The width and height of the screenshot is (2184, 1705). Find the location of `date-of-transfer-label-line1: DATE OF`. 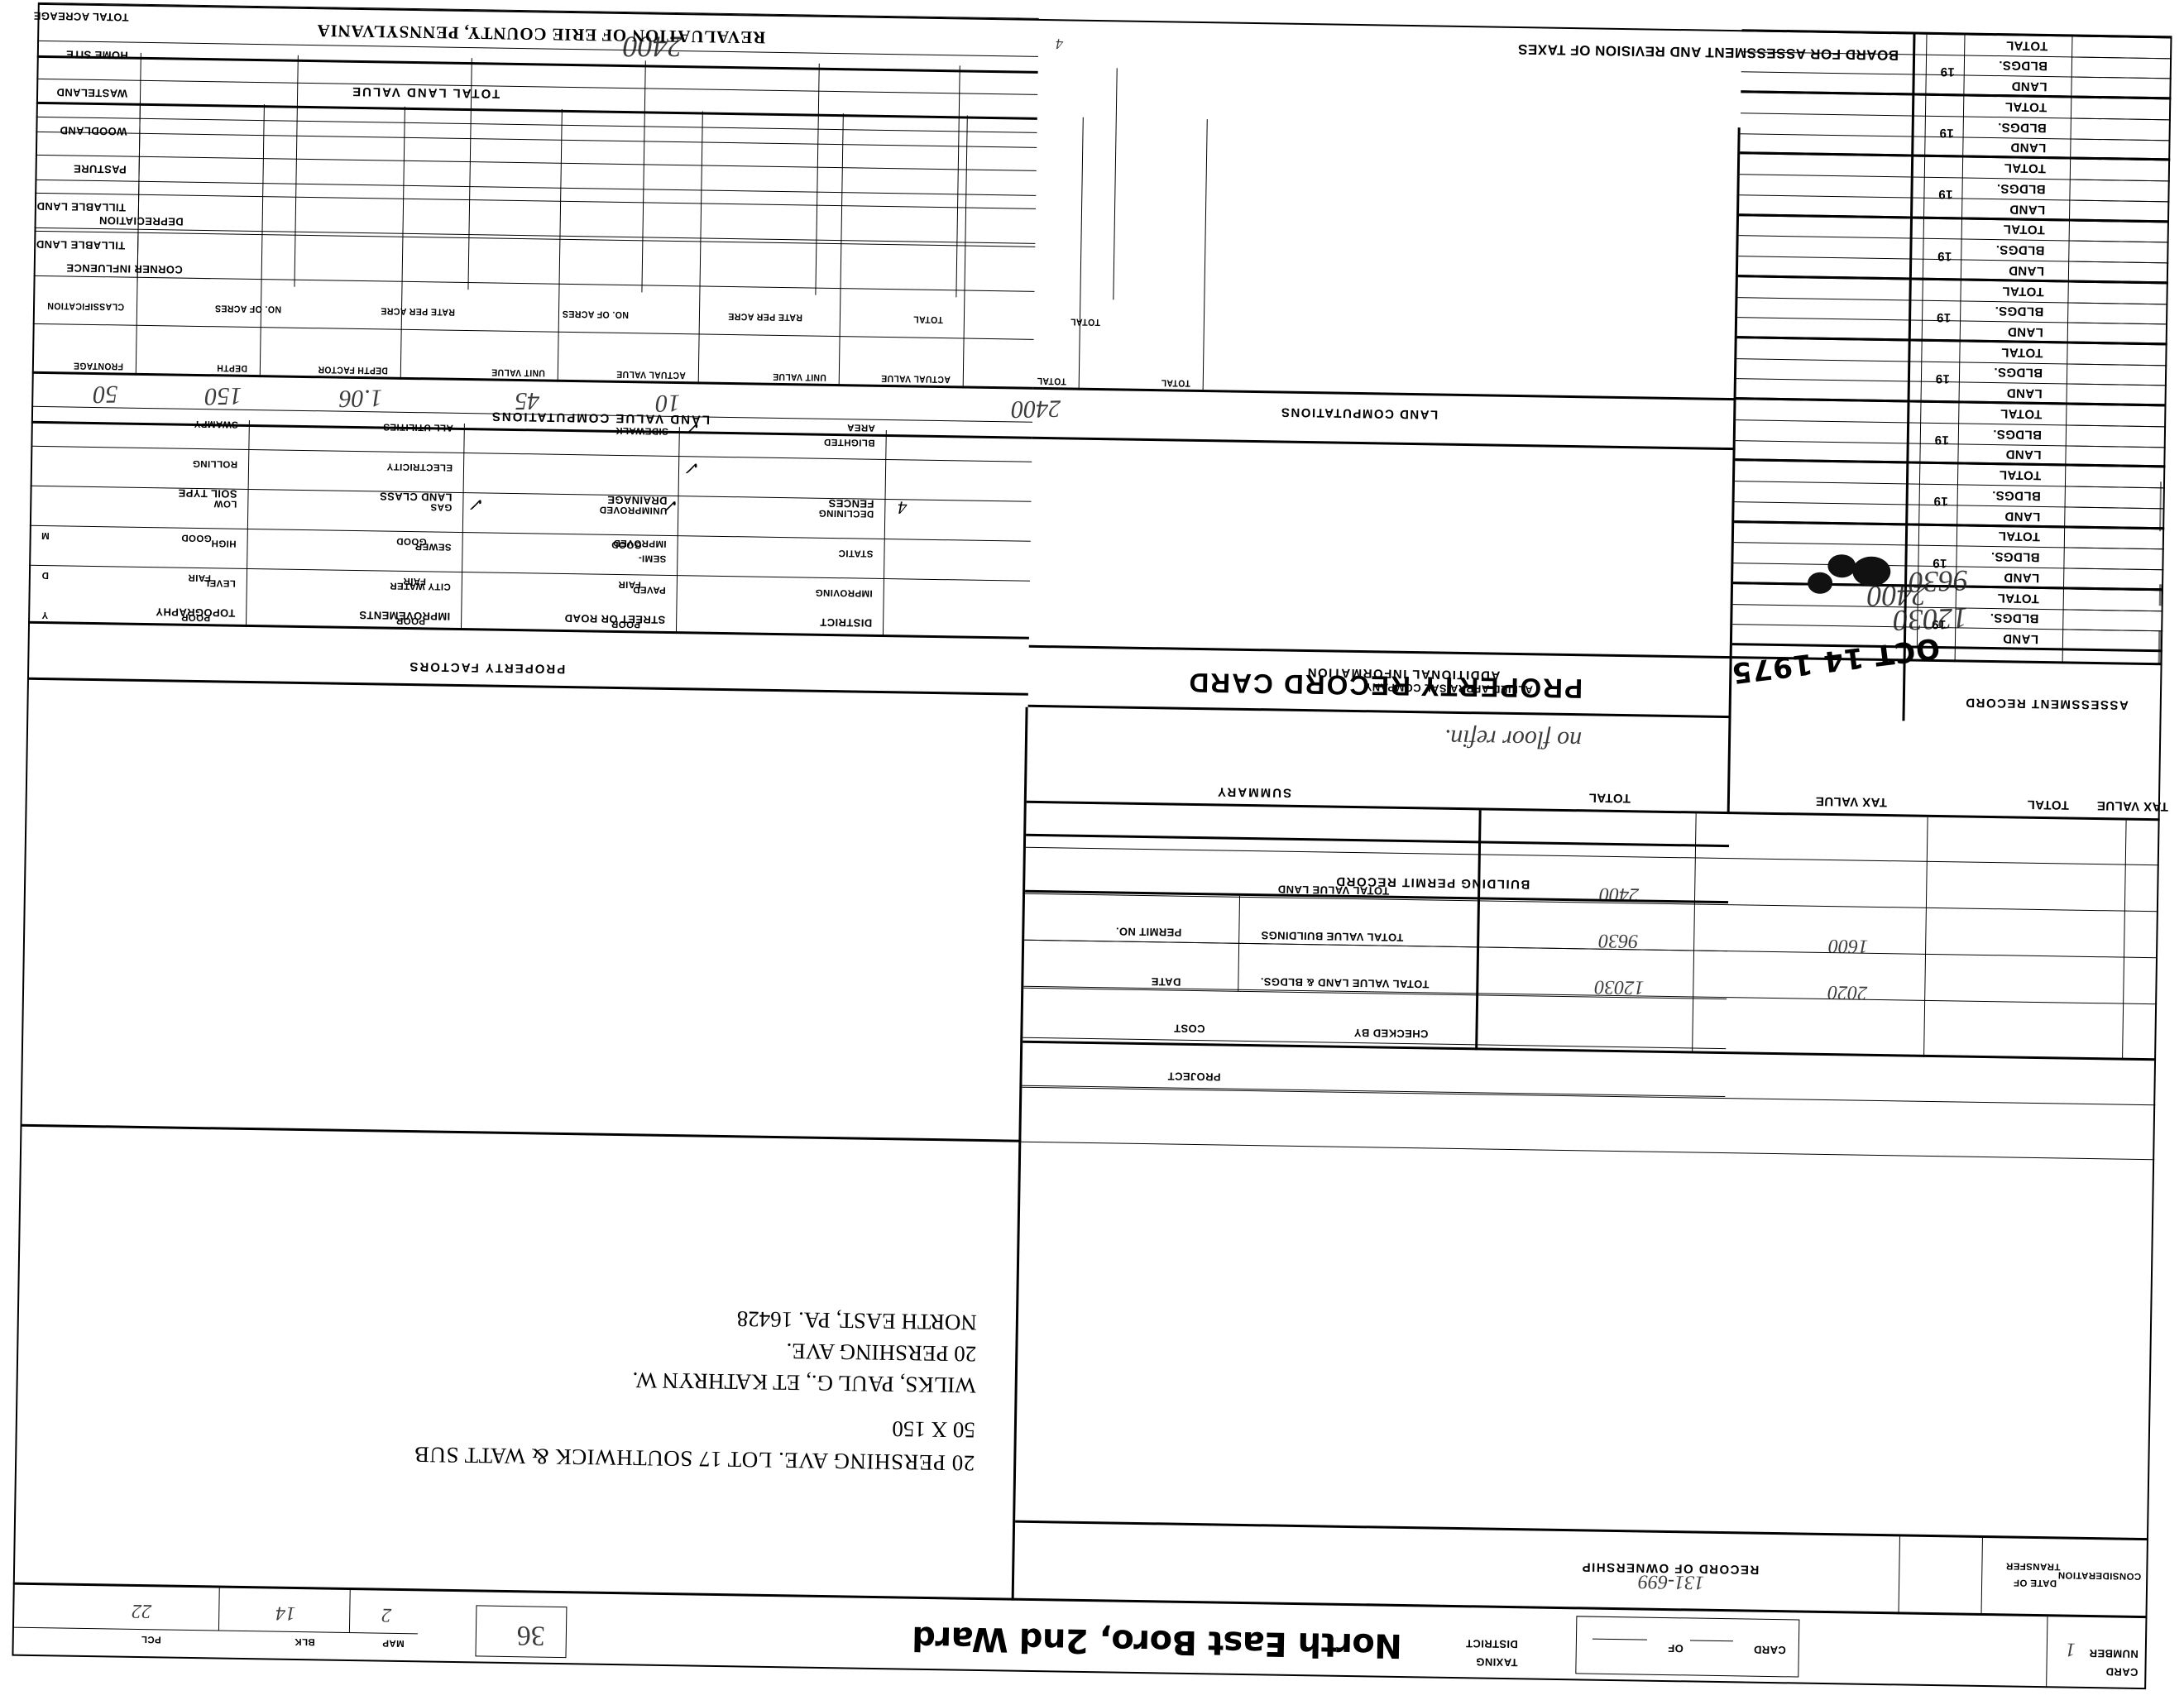

date-of-transfer-label-line1: DATE OF is located at coordinates (2035, 1582).